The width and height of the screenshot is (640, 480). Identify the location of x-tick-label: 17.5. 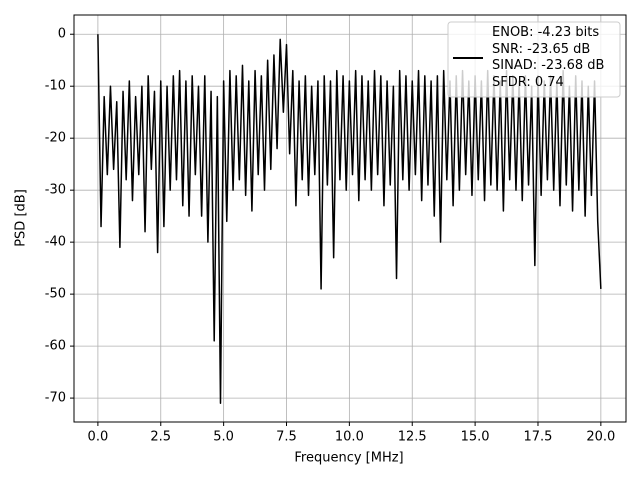
(538, 437).